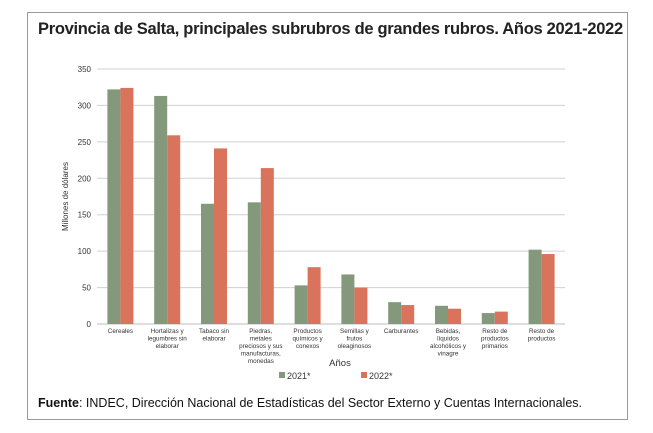  I want to click on x-tick-label: químicos y, so click(308, 339).